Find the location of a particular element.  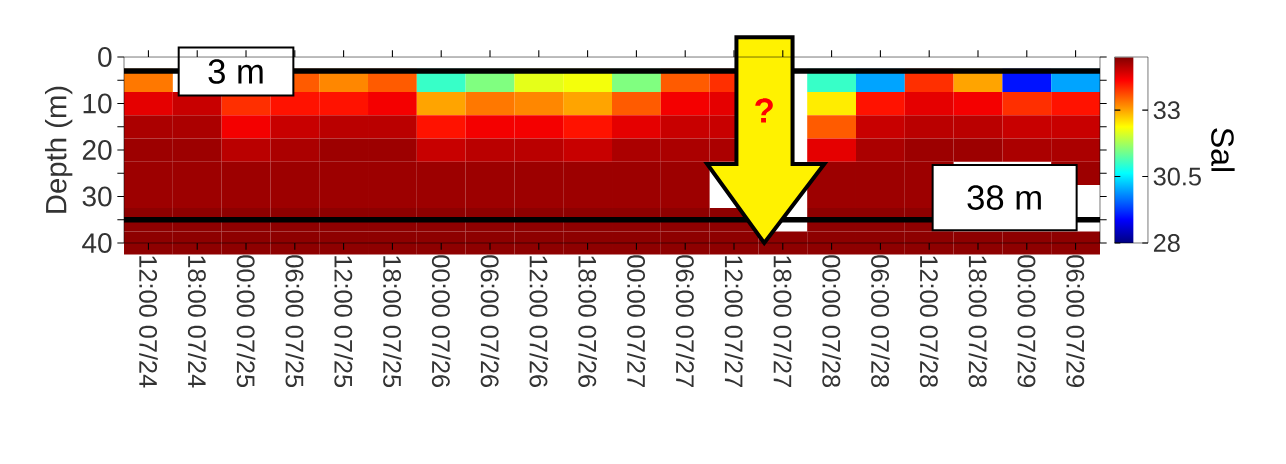

x-tick-label: 00:00 07/28 is located at coordinates (831, 321).